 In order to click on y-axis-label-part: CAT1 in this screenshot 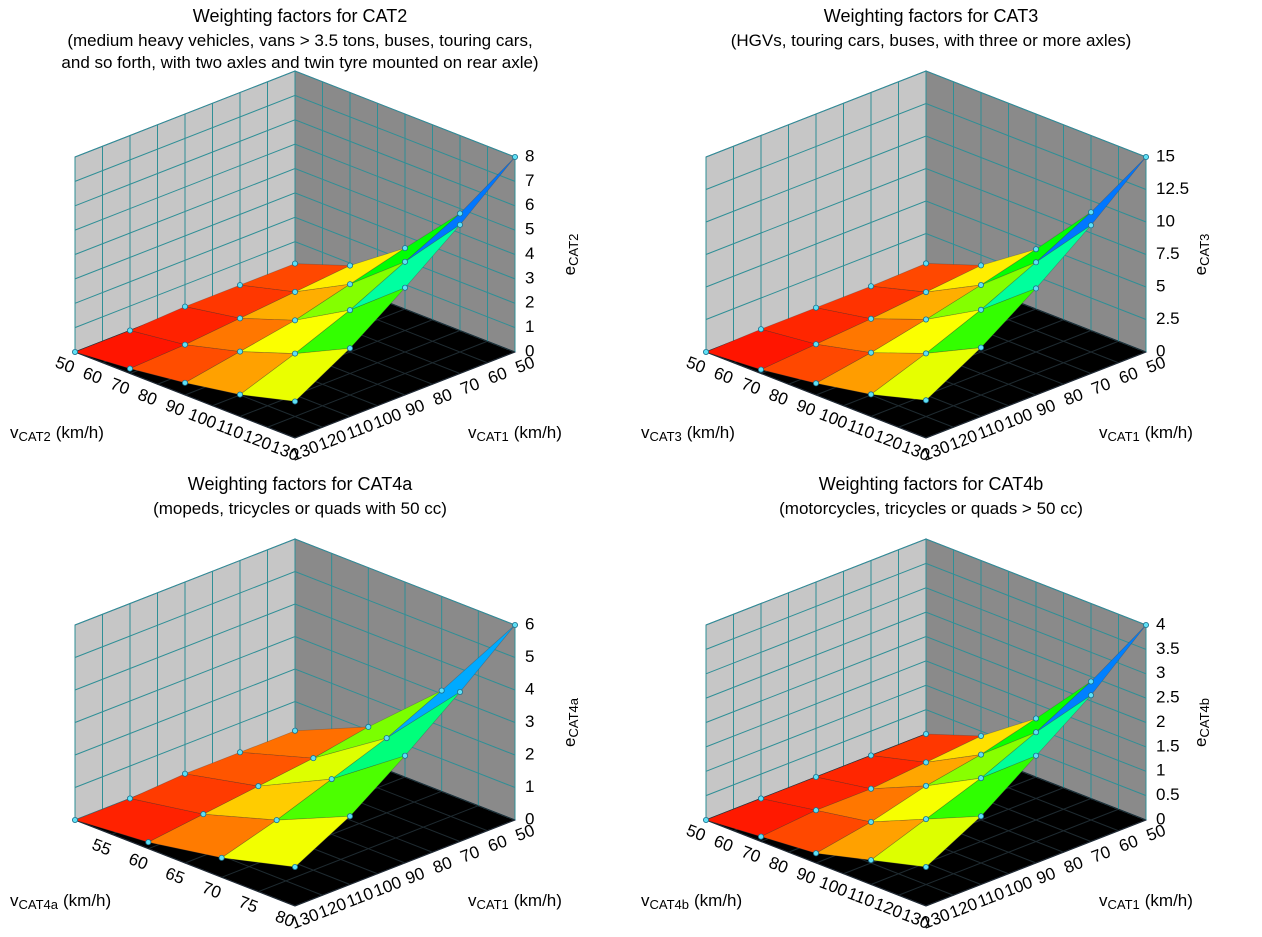, I will do `click(493, 904)`.